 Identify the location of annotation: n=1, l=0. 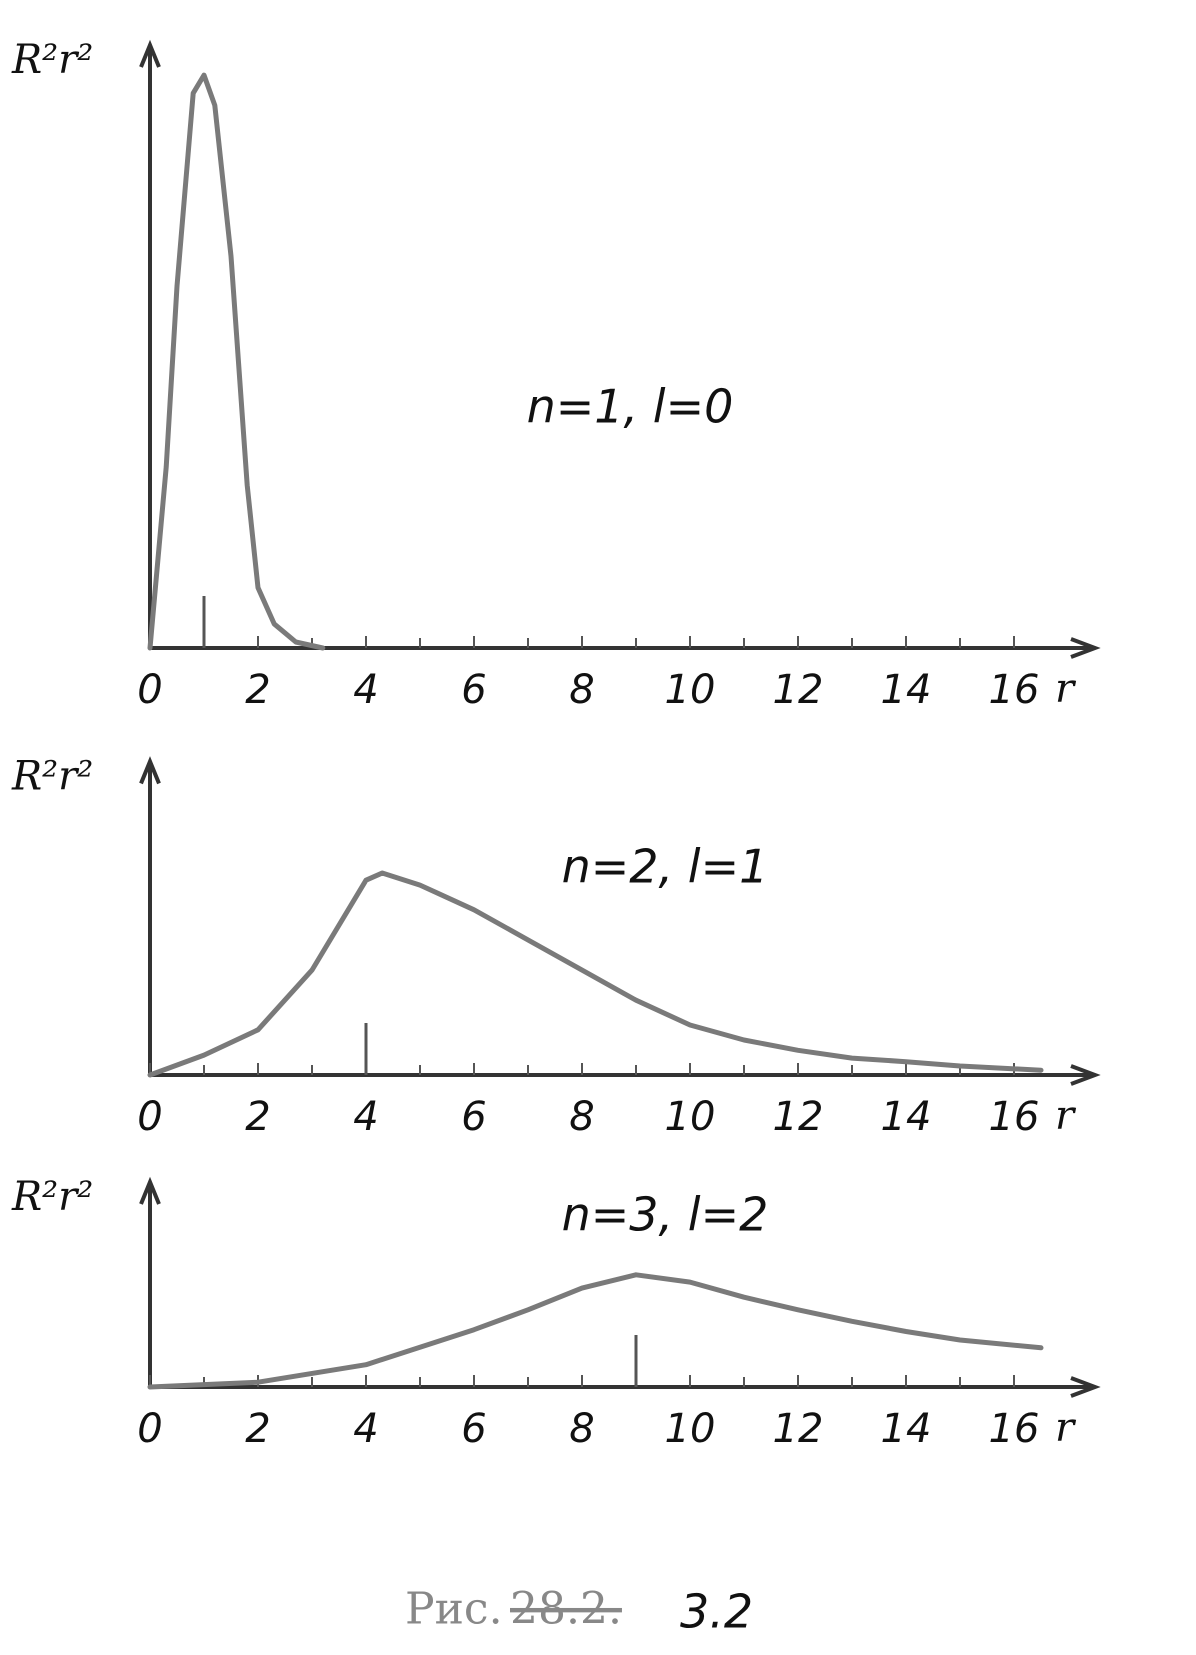
(630, 407).